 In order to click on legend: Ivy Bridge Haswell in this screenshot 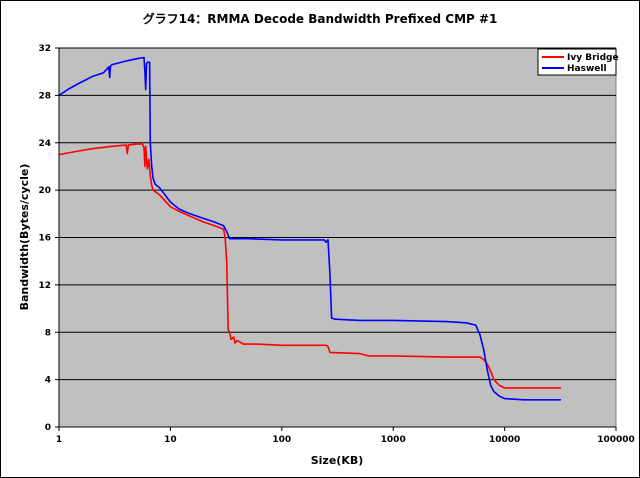, I will do `click(578, 62)`.